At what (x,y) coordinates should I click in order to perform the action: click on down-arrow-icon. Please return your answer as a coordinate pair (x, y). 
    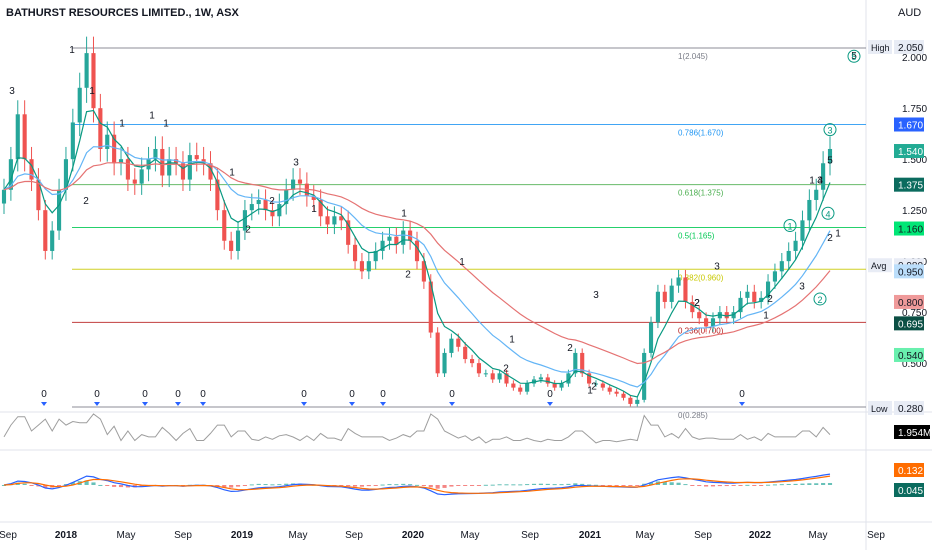
    Looking at the image, I should click on (550, 404).